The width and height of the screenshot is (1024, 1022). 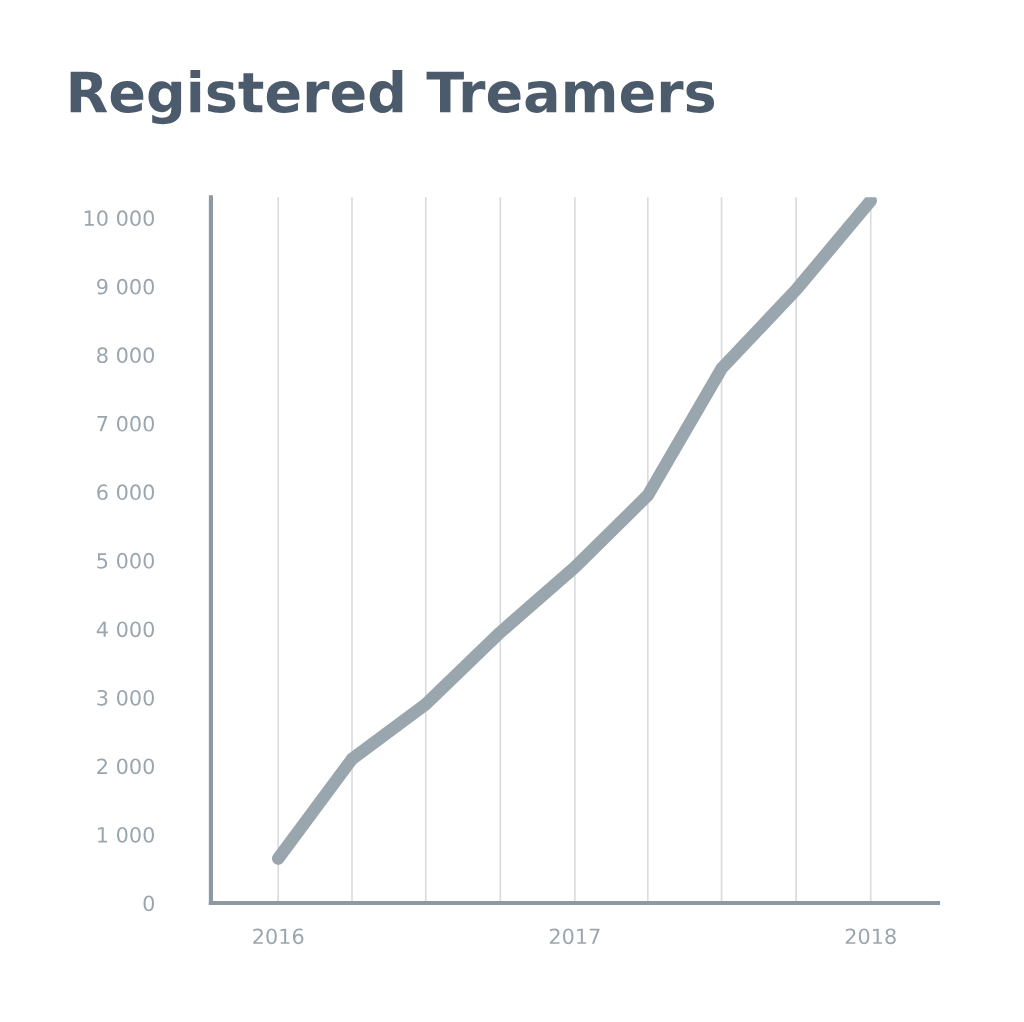 I want to click on y-tick-label: 3 000, so click(x=125, y=697).